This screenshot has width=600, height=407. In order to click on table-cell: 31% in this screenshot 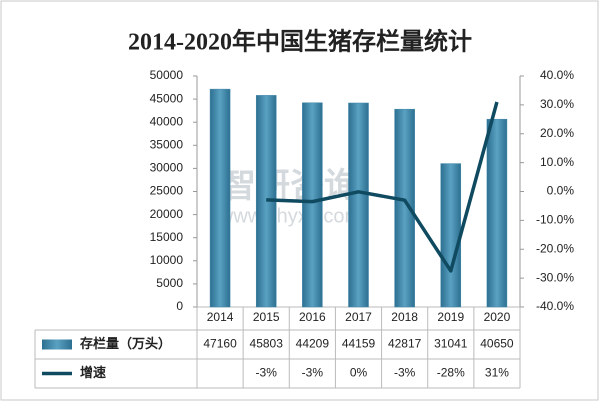, I will do `click(497, 373)`.